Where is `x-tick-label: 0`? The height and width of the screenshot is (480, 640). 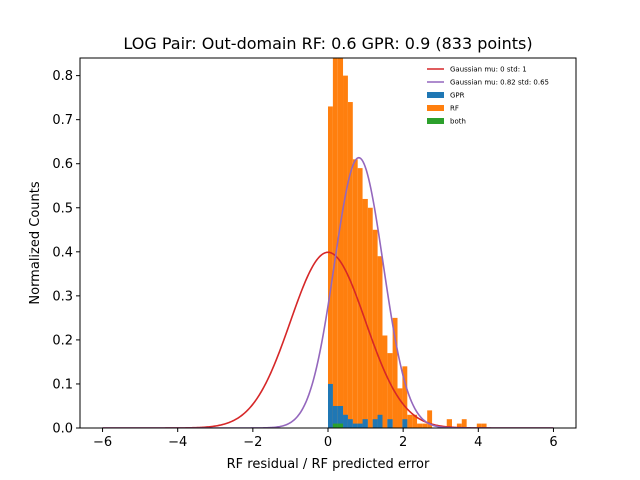
x-tick-label: 0 is located at coordinates (328, 442).